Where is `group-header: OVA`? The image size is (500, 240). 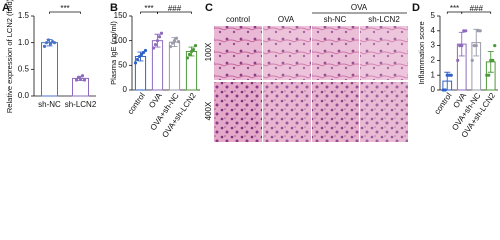 group-header: OVA is located at coordinates (359, 7).